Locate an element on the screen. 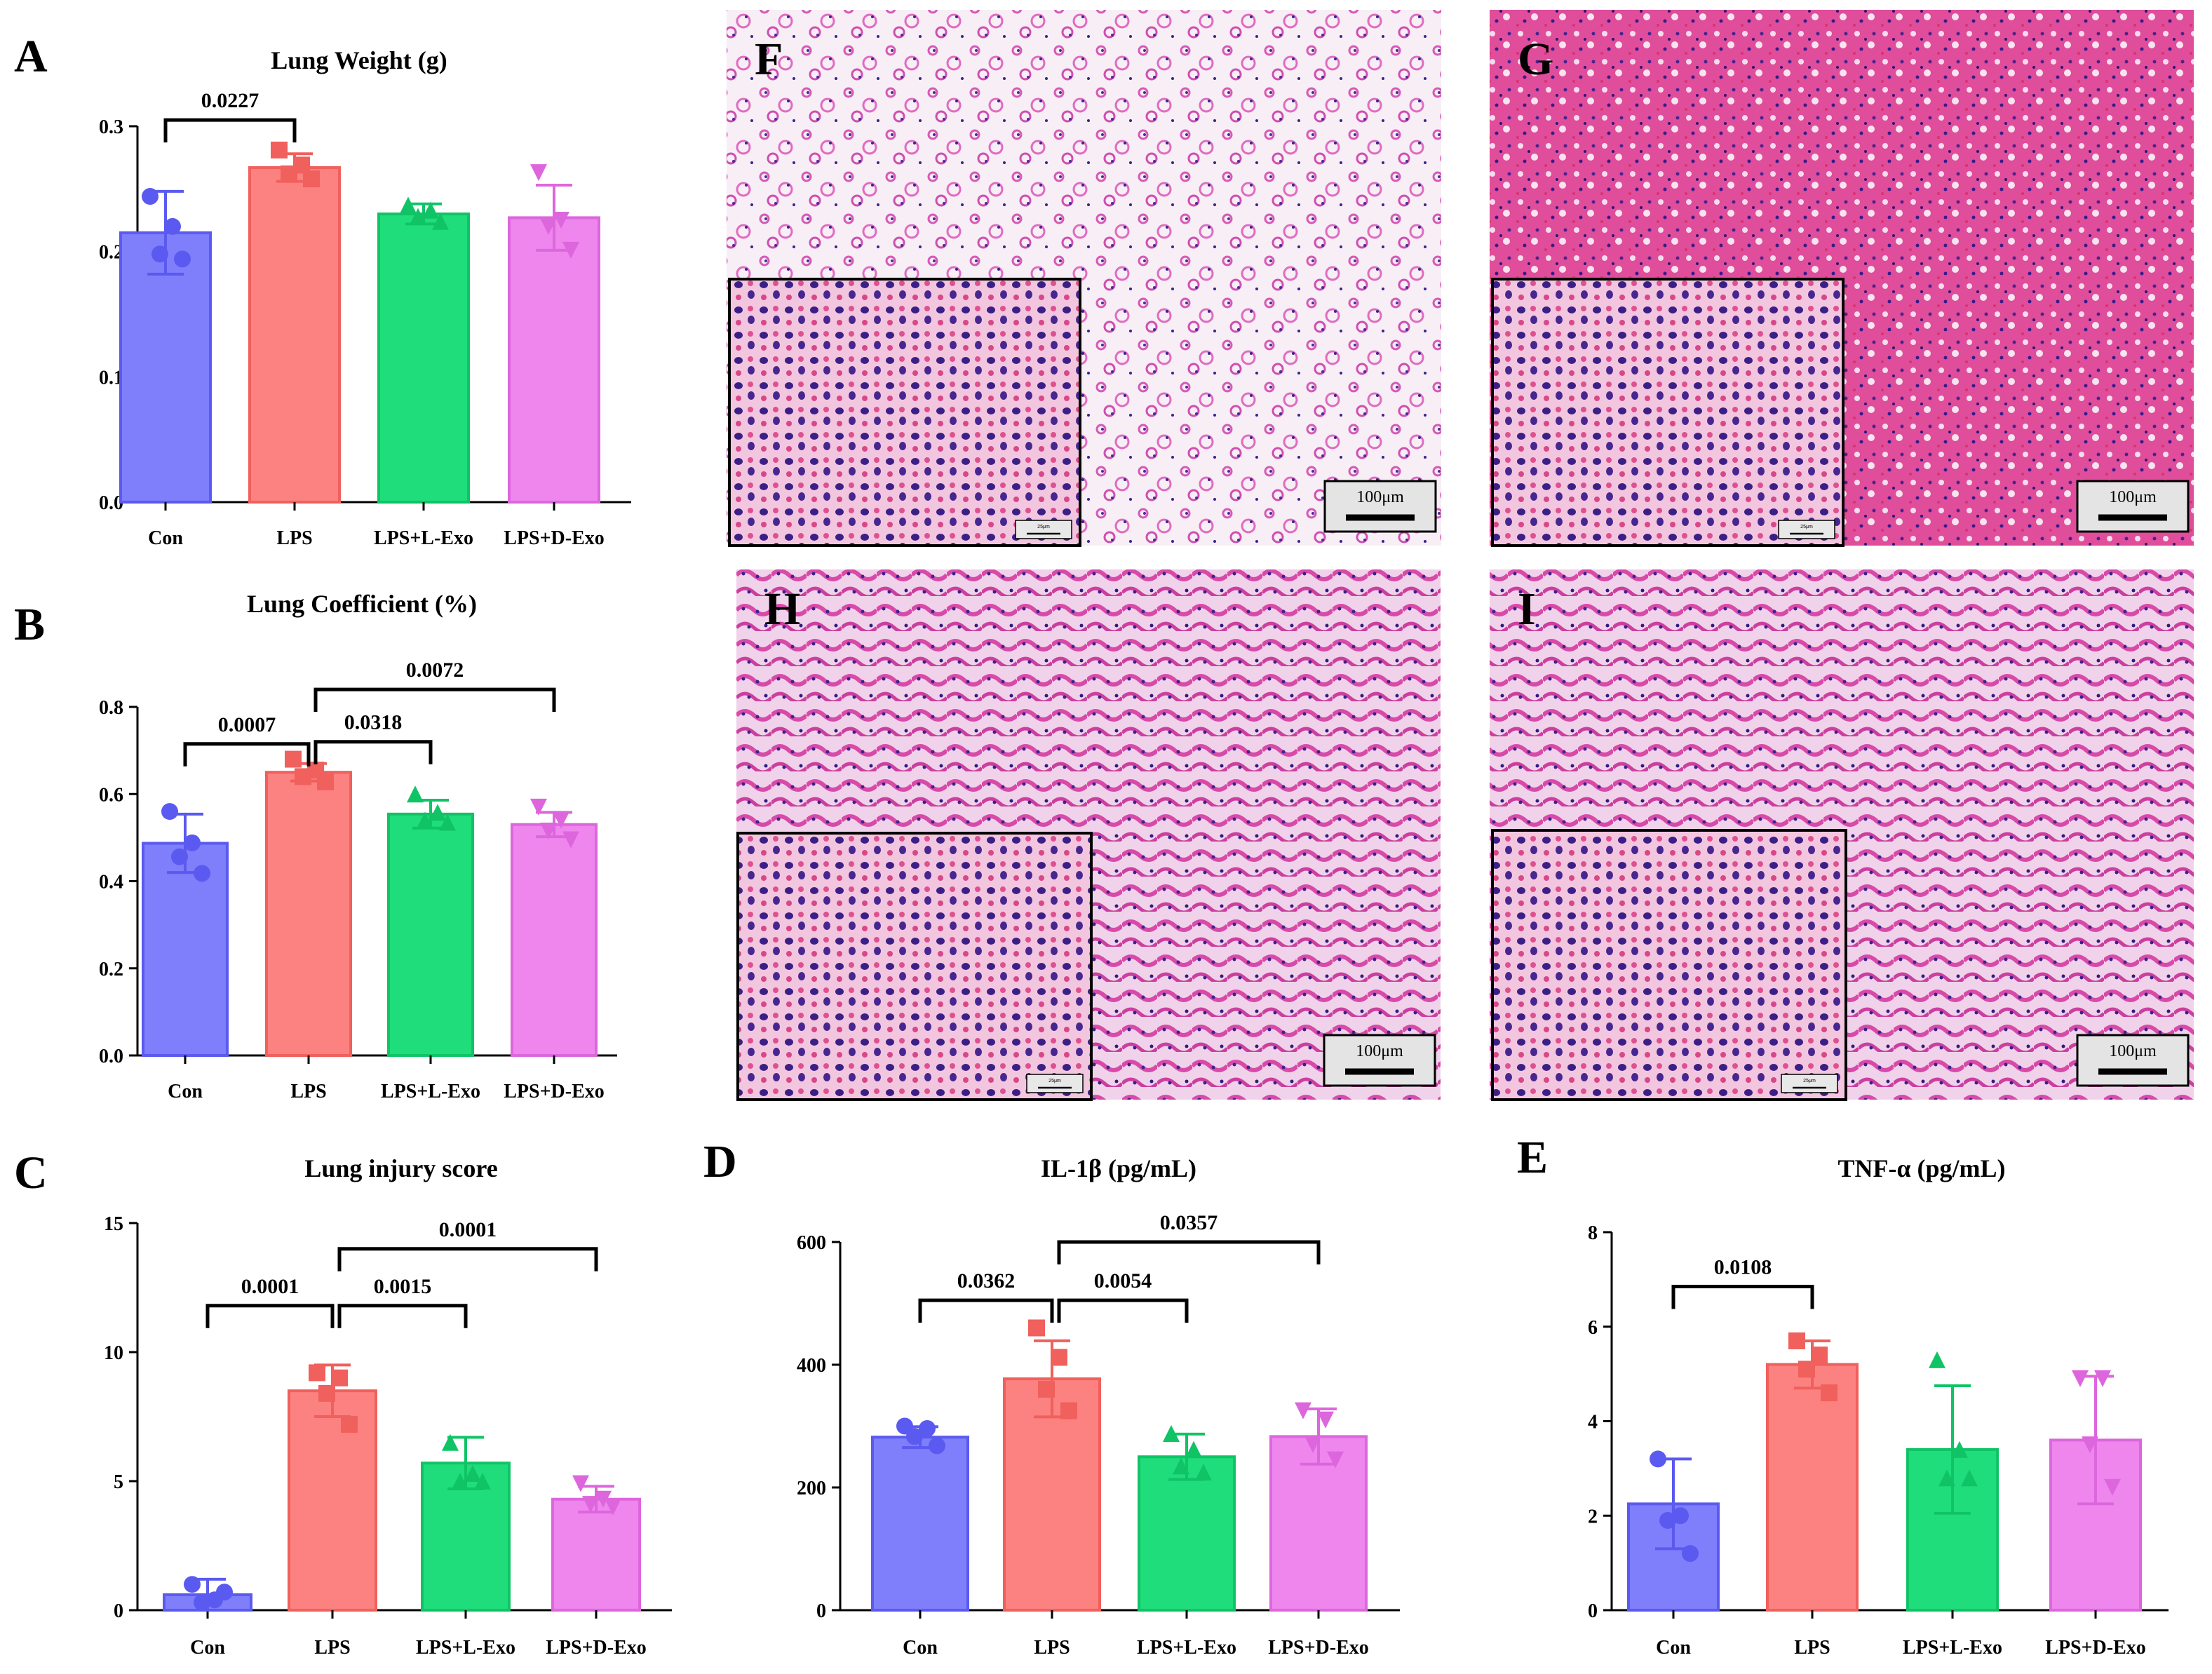 The image size is (2212, 1674). p-value-label: 0.0108 is located at coordinates (1743, 1266).